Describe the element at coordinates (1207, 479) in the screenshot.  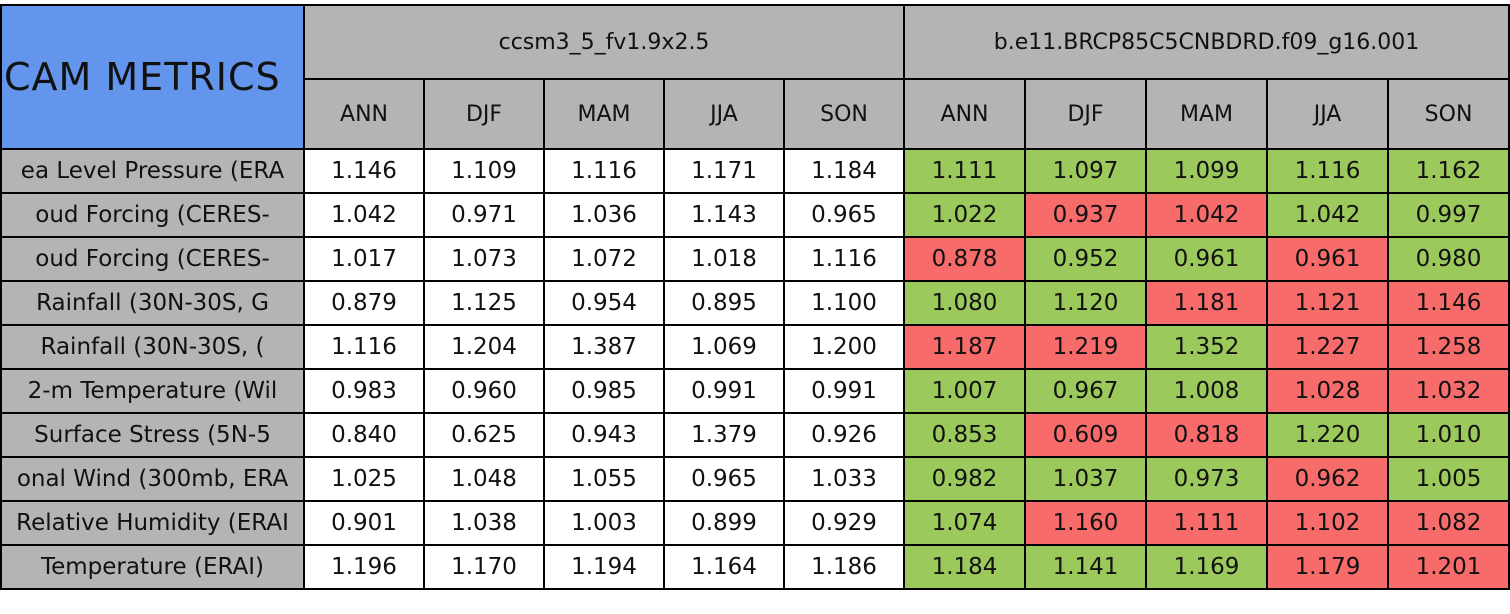
I see `value-cell: 0.973` at that location.